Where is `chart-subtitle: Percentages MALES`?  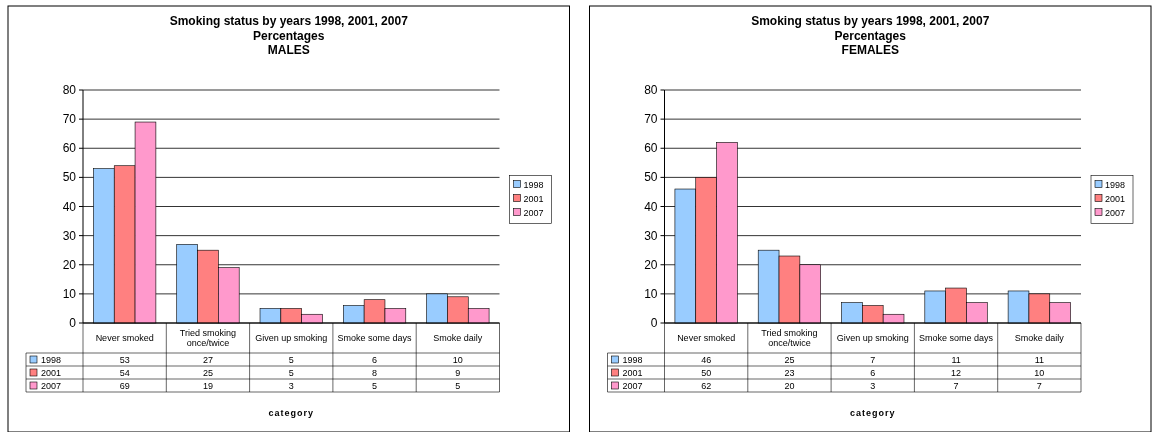
chart-subtitle: Percentages MALES is located at coordinates (289, 43).